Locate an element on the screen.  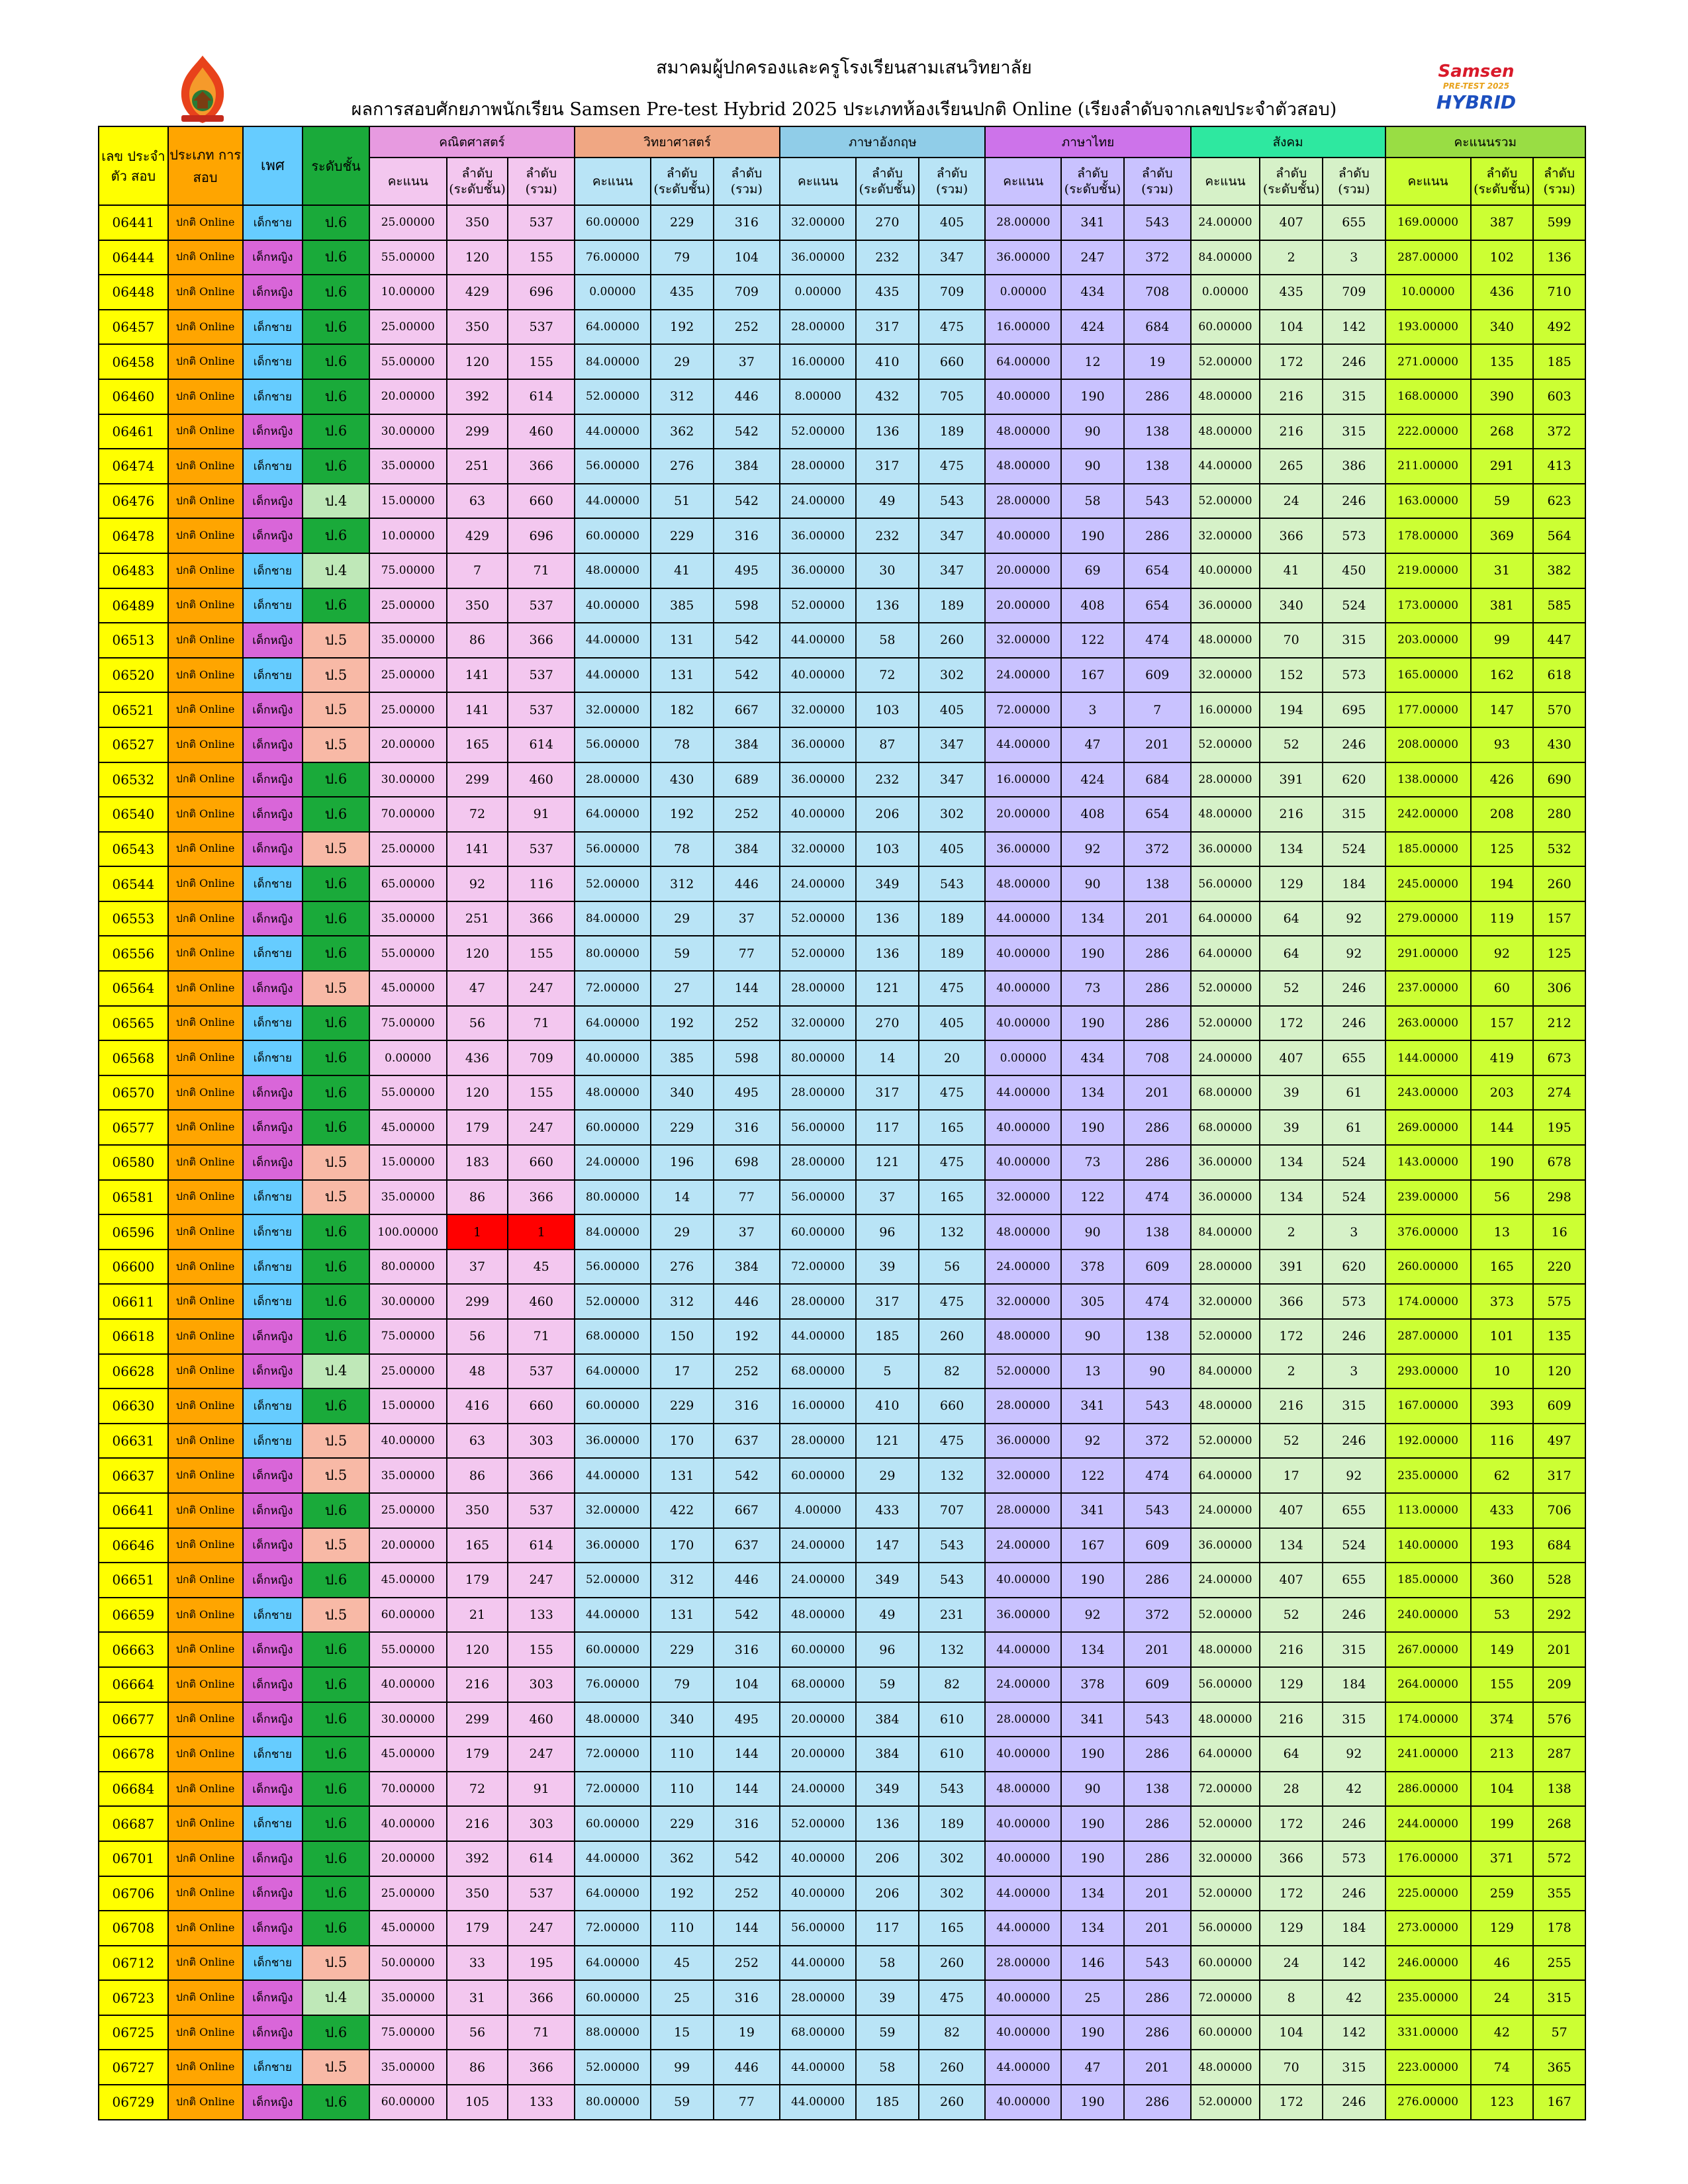
english-rank-level-cell: 103 is located at coordinates (887, 710).